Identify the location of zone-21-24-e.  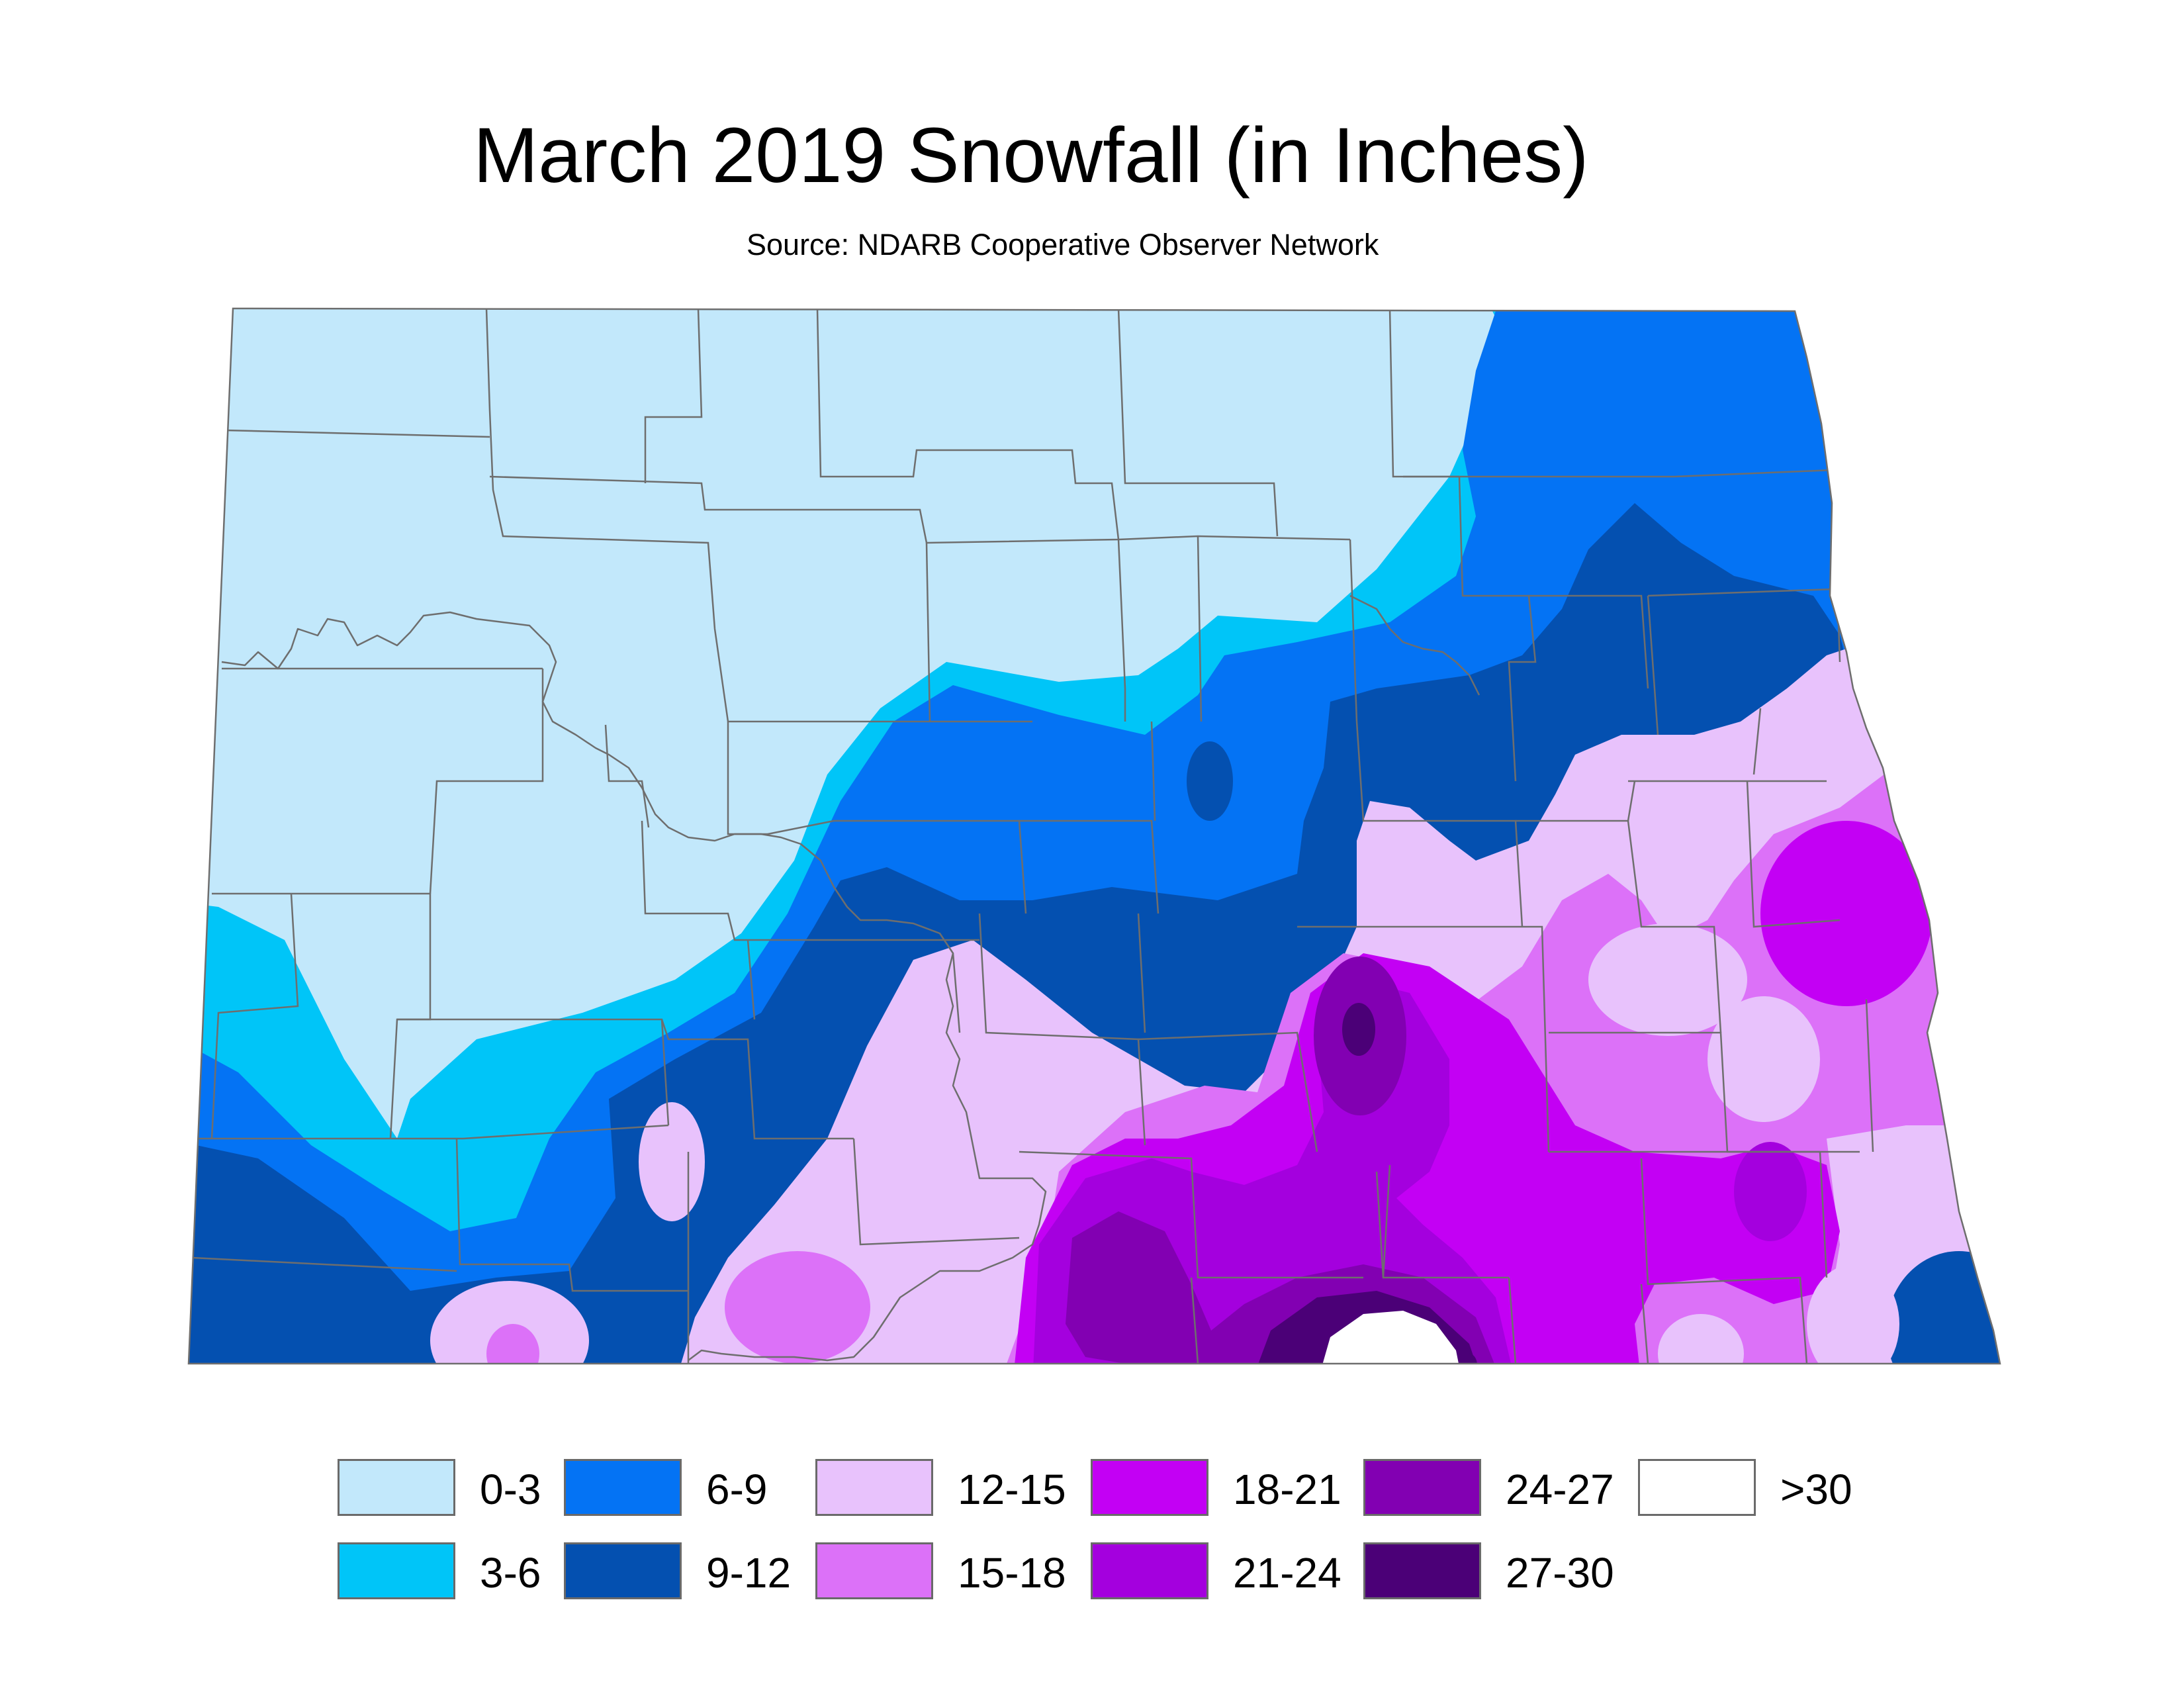
(1770, 1191).